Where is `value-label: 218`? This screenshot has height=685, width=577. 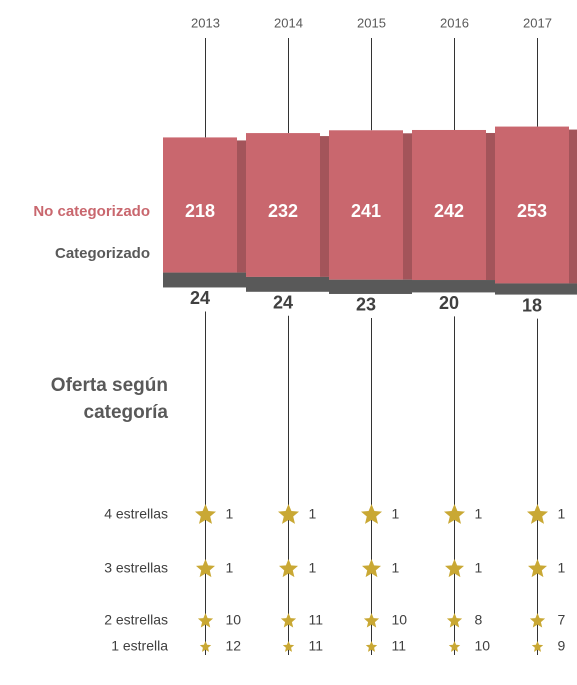 value-label: 218 is located at coordinates (200, 211).